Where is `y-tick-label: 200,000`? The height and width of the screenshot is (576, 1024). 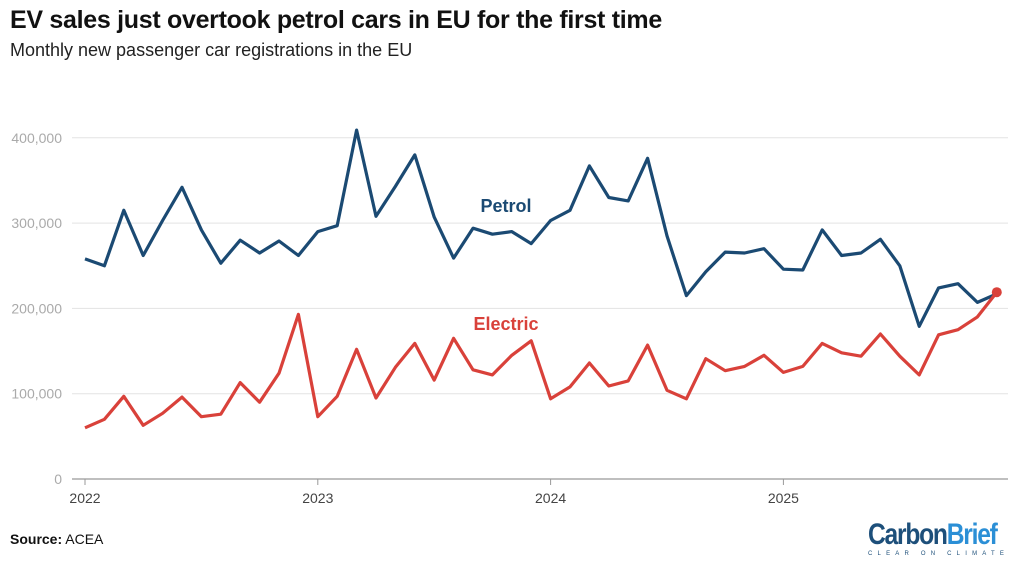 y-tick-label: 200,000 is located at coordinates (36, 308).